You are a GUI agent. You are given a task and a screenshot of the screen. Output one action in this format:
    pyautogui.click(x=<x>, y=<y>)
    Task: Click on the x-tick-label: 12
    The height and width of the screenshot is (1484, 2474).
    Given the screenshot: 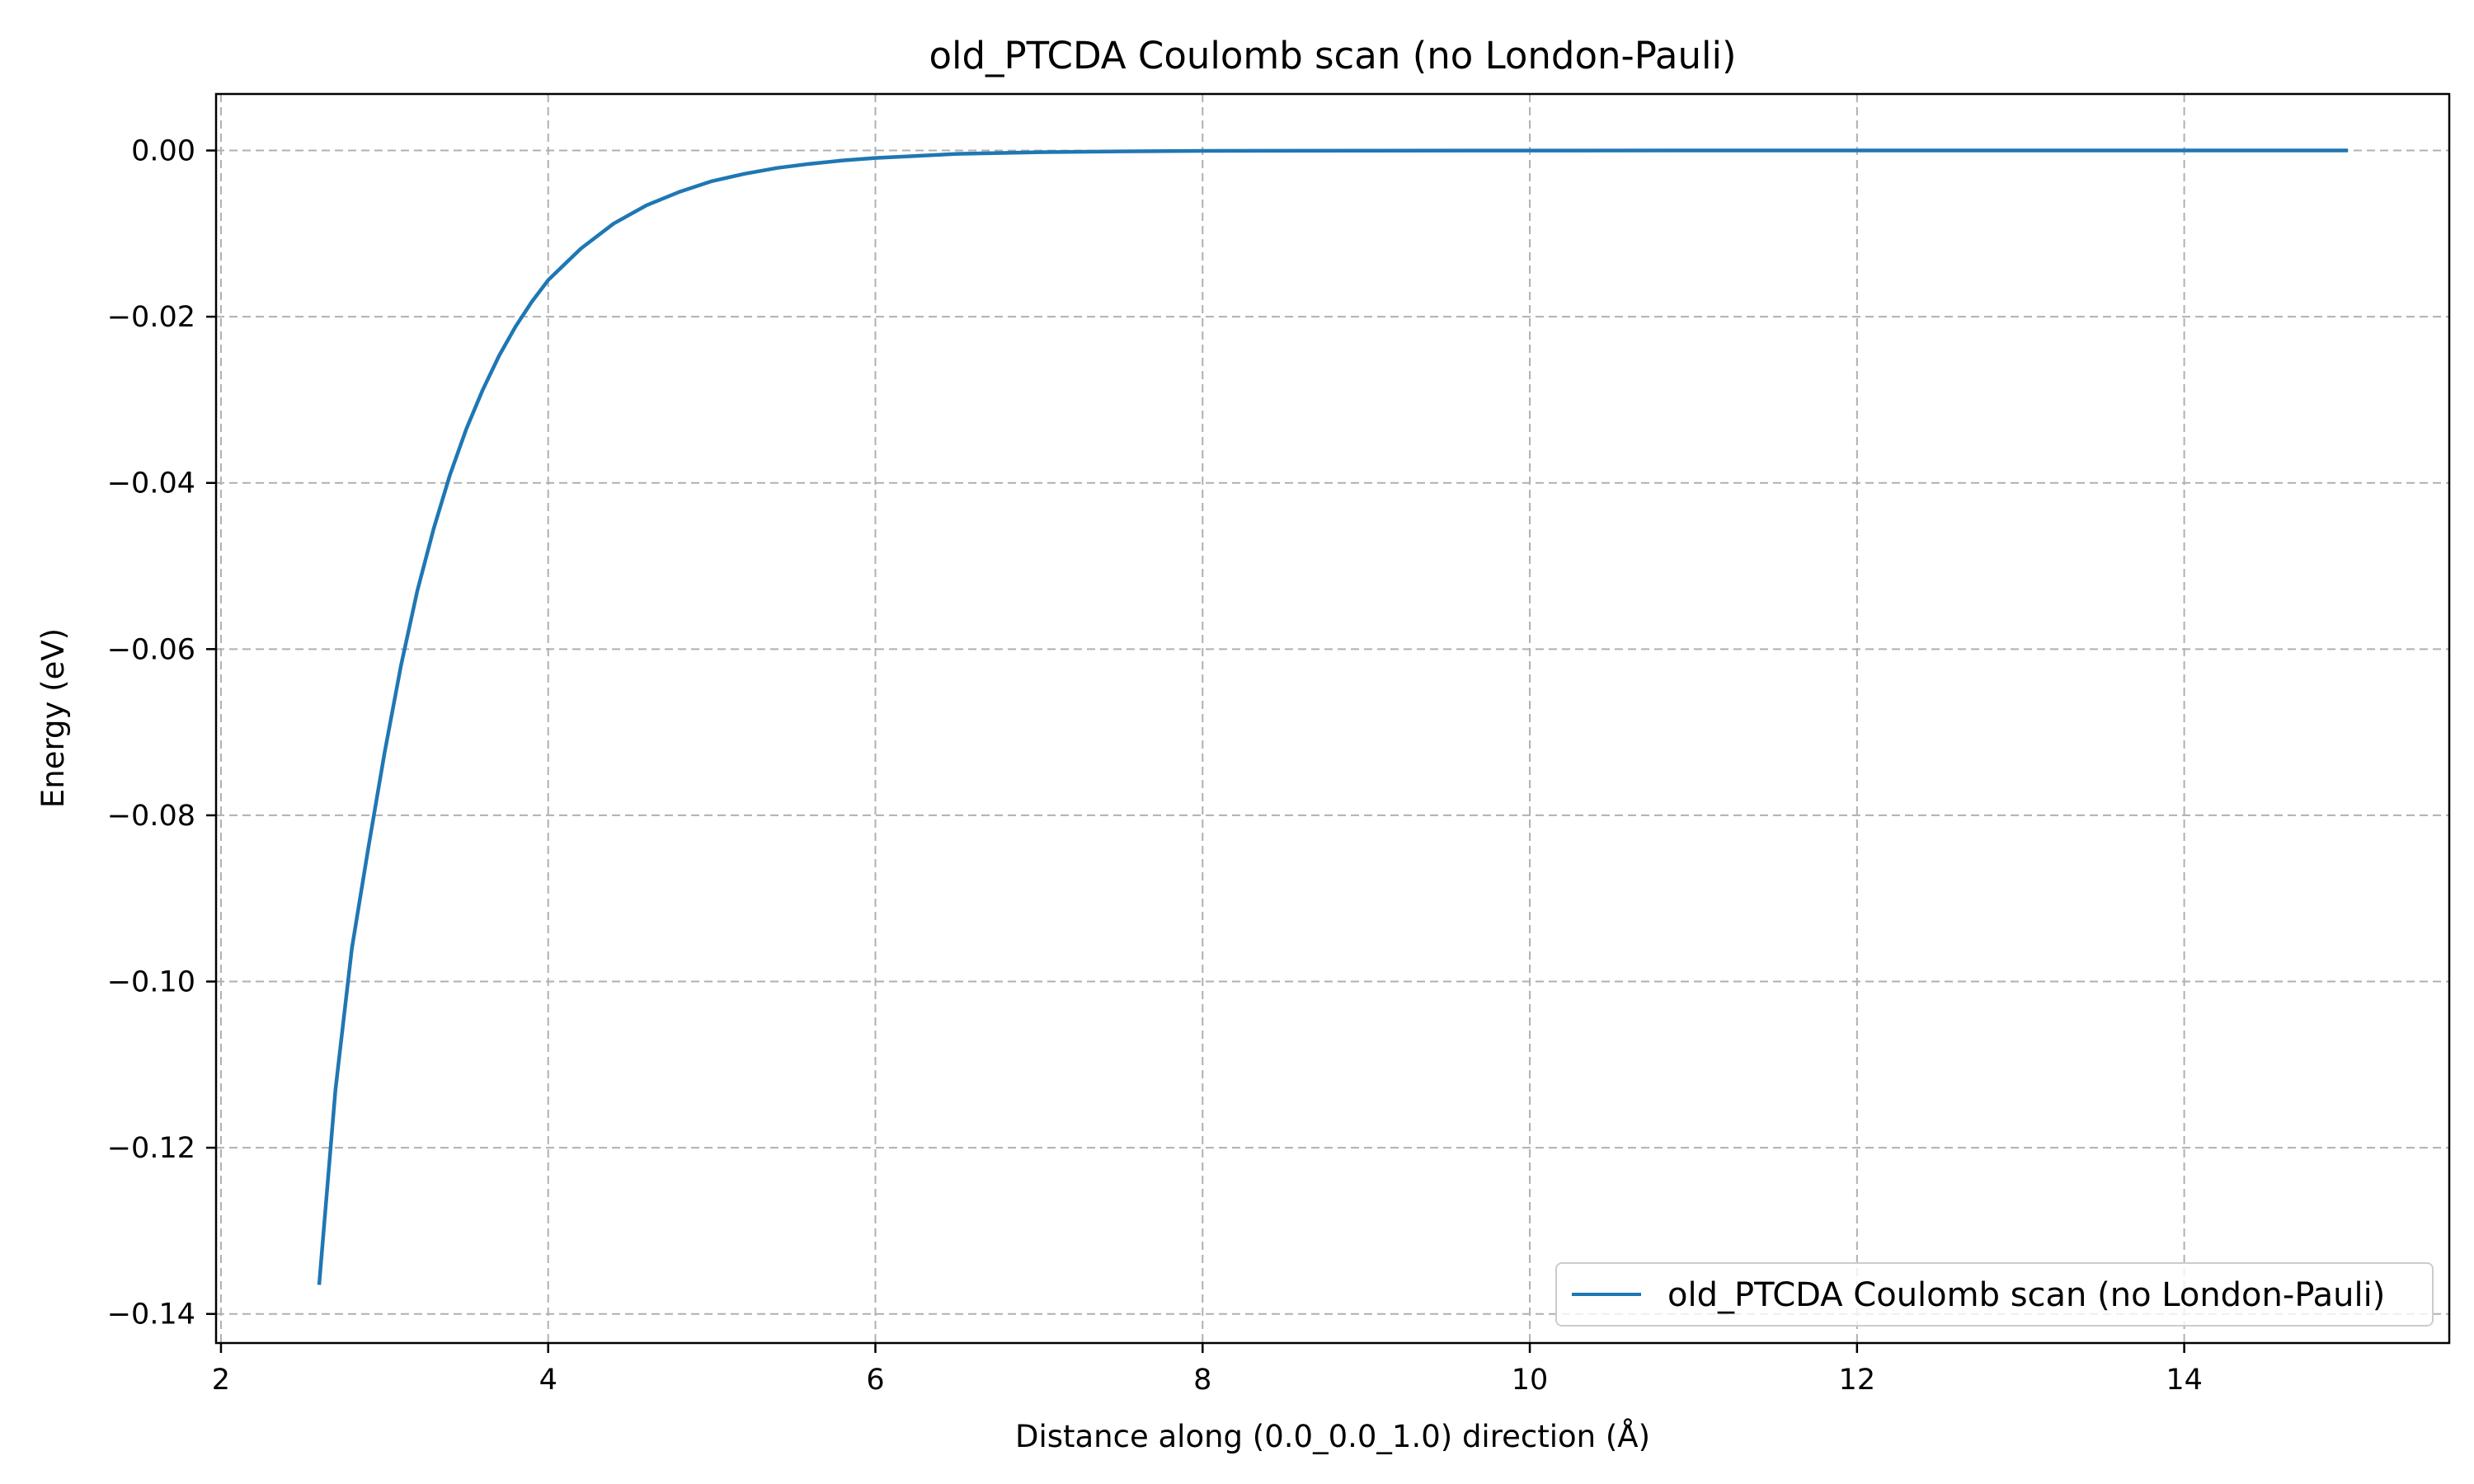 What is the action you would take?
    pyautogui.click(x=1857, y=1380)
    